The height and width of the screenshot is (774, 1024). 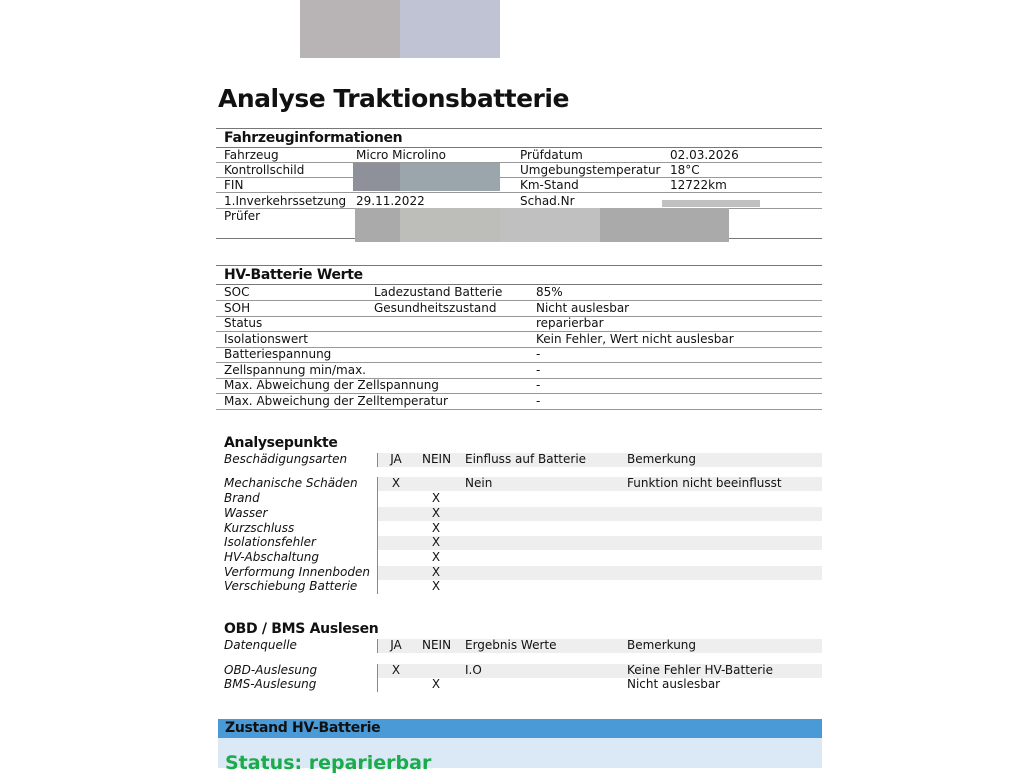 What do you see at coordinates (242, 216) in the screenshot?
I see `field-label: Prüfer` at bounding box center [242, 216].